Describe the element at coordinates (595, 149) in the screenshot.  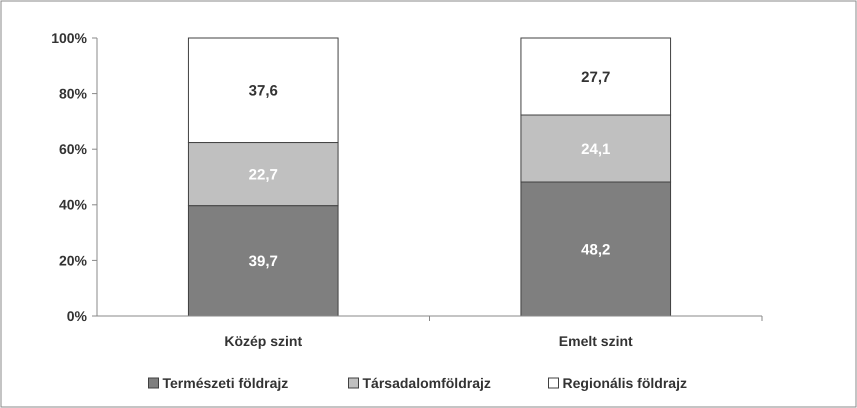
I see `data-label: 24,1` at that location.